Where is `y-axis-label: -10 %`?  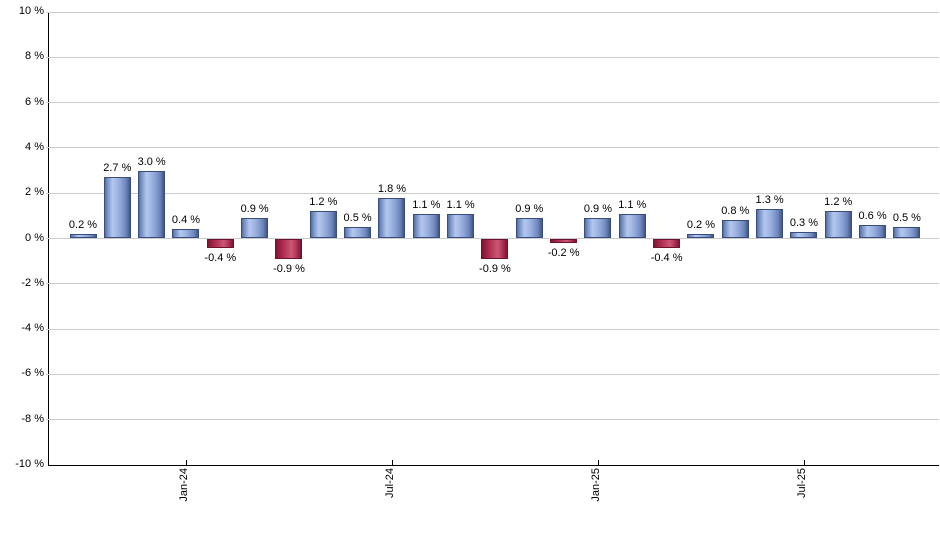
y-axis-label: -10 % is located at coordinates (29, 464).